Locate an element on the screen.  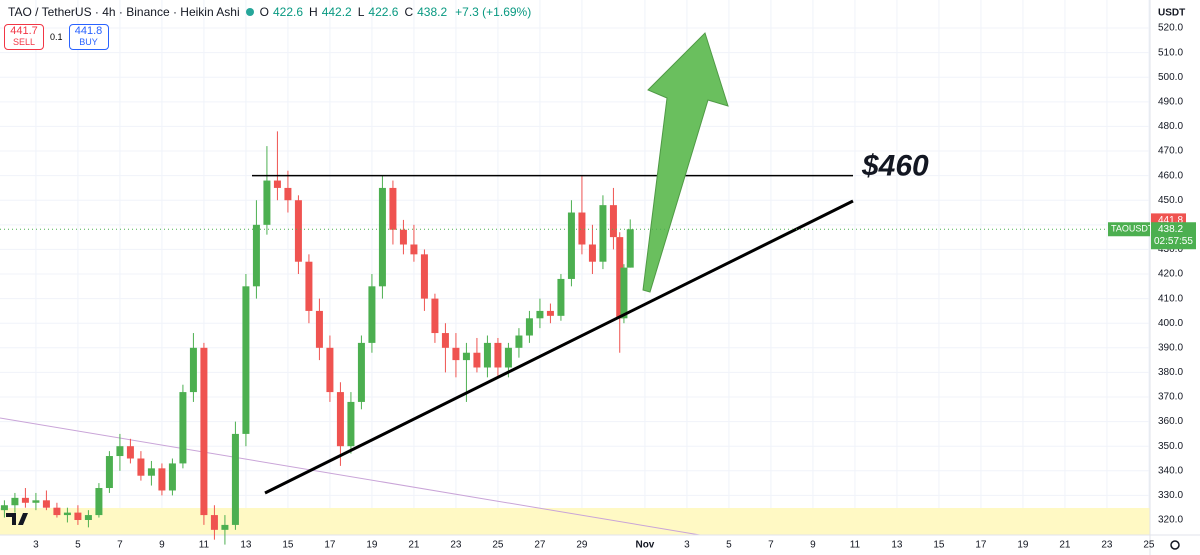
y-tick-label: 320.0 is located at coordinates (1170, 520).